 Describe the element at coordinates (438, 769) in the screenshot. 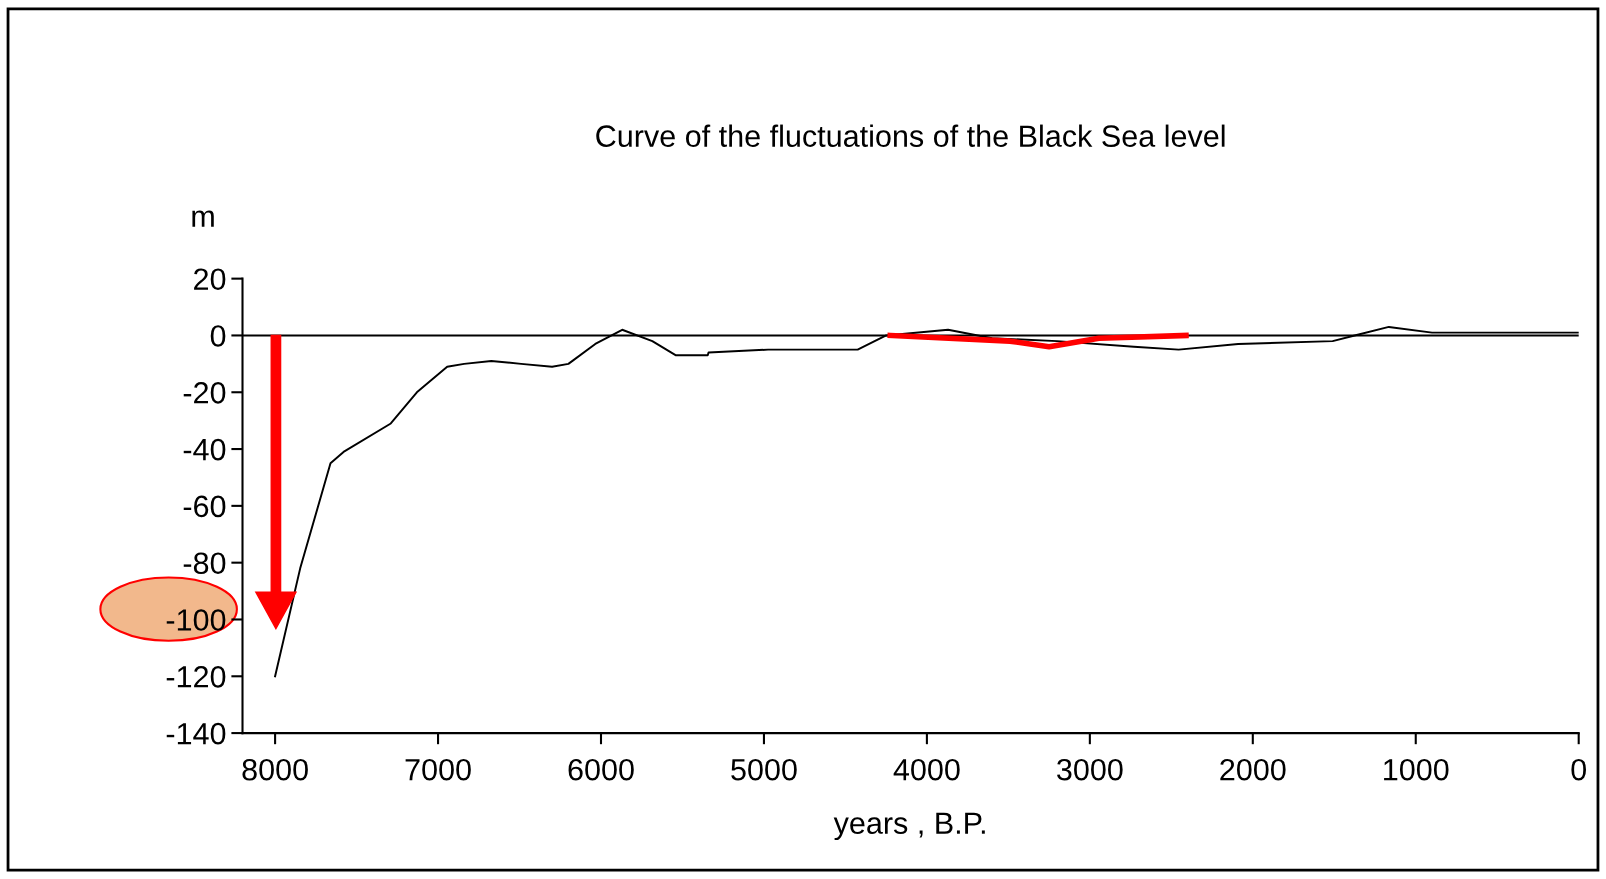

I see `x-tick-label: 7000` at that location.